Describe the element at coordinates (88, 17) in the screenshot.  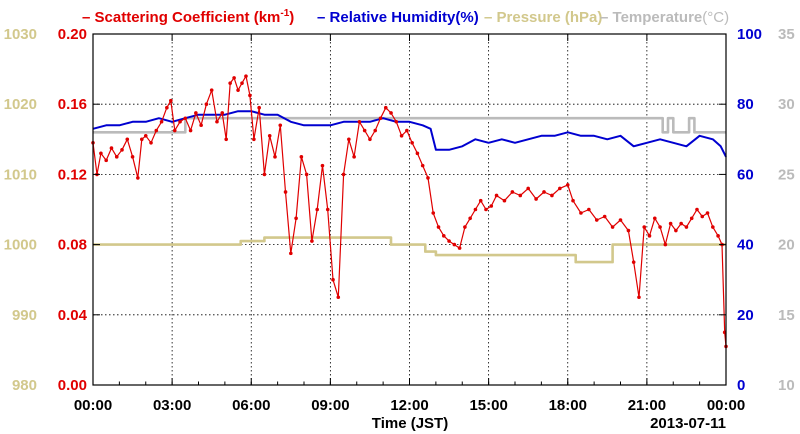
I see `legend-scattering-dash: –` at that location.